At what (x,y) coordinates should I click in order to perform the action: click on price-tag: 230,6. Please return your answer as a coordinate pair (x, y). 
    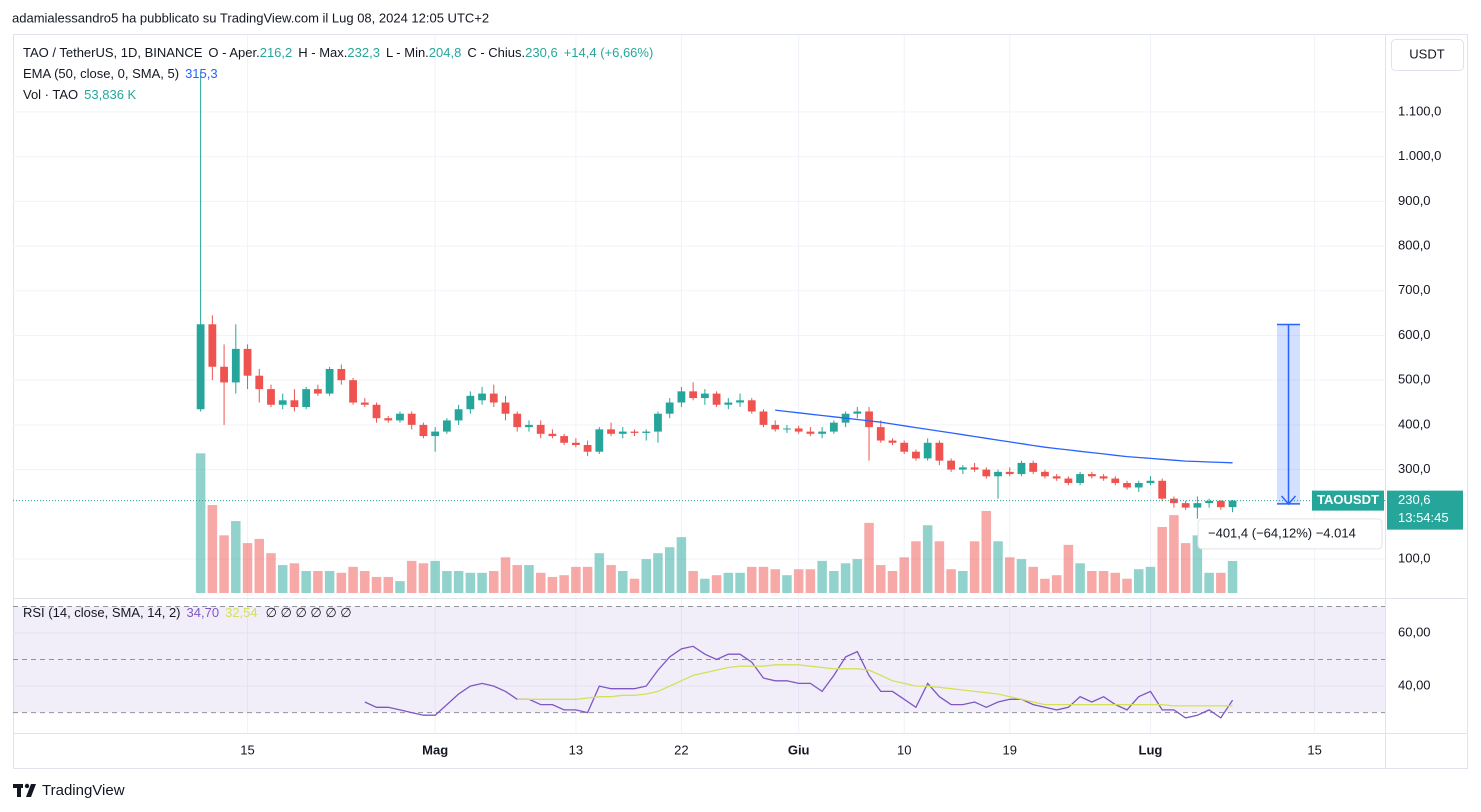
    Looking at the image, I should click on (1414, 499).